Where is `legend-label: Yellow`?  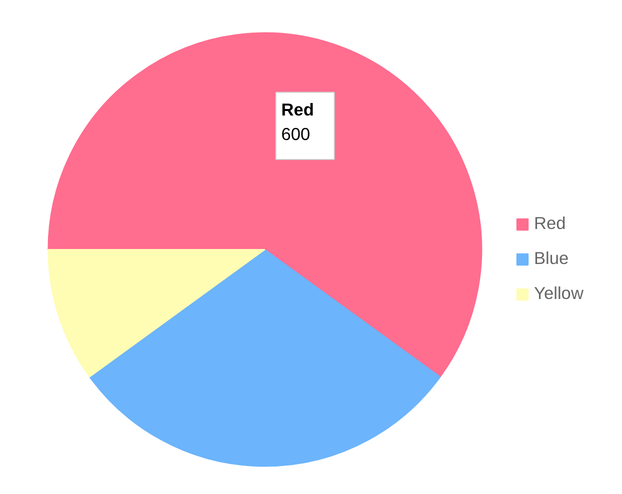 legend-label: Yellow is located at coordinates (559, 293).